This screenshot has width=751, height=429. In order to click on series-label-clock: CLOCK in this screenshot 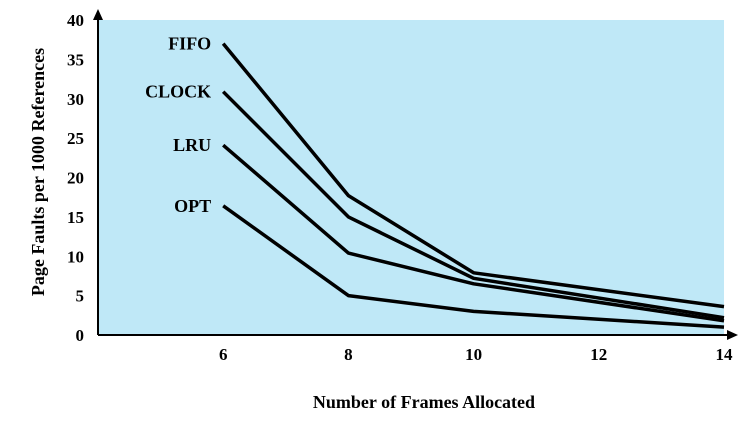, I will do `click(178, 92)`.